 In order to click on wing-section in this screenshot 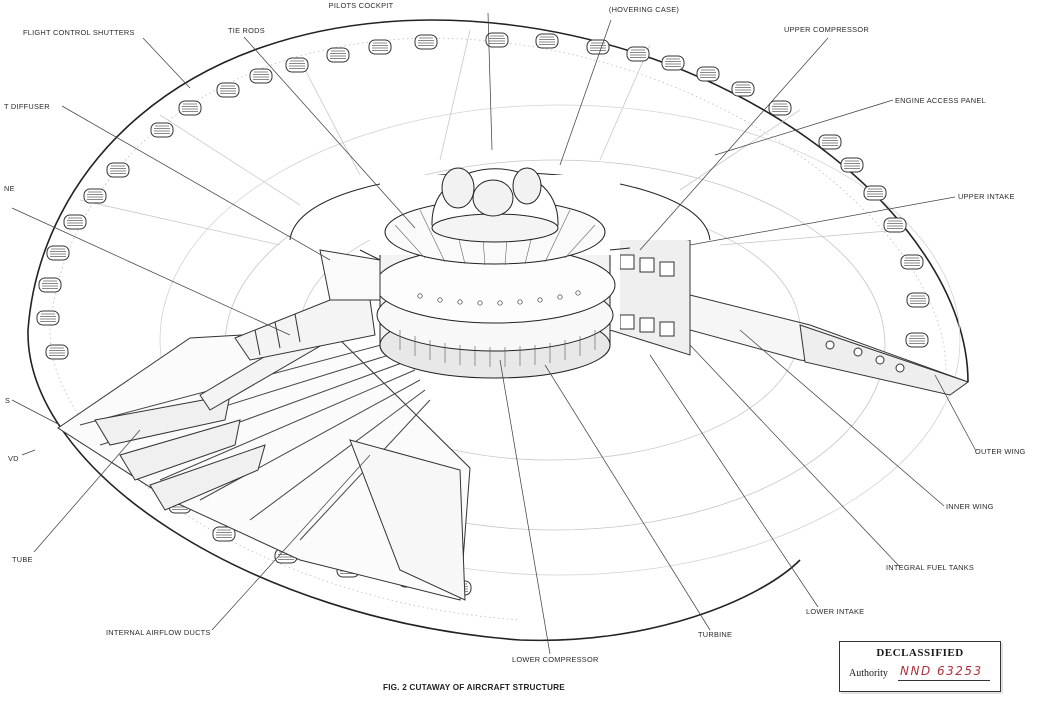, I will do `click(789, 312)`.